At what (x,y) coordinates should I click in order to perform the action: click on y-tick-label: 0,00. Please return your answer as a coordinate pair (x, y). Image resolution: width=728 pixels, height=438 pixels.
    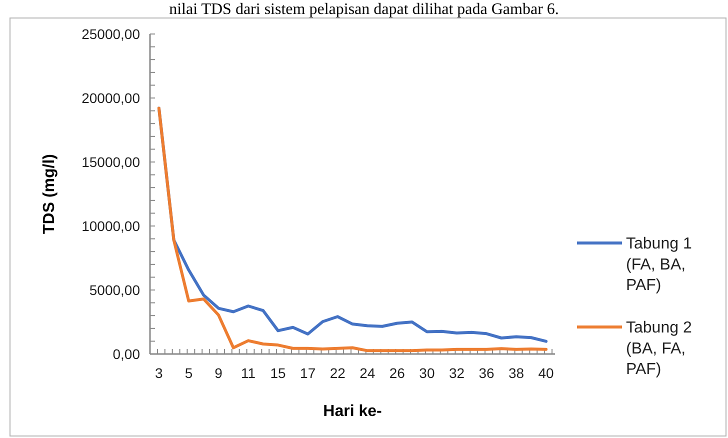
    Looking at the image, I should click on (126, 354).